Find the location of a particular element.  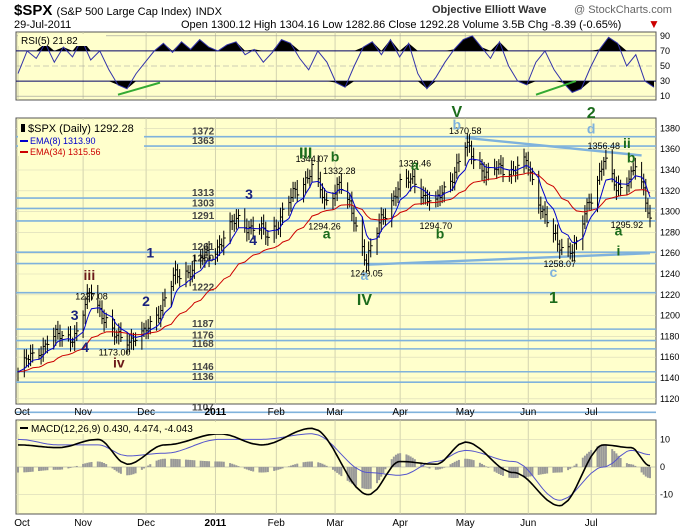

rsi-label: RSI(5) 21.82 is located at coordinates (49, 41).